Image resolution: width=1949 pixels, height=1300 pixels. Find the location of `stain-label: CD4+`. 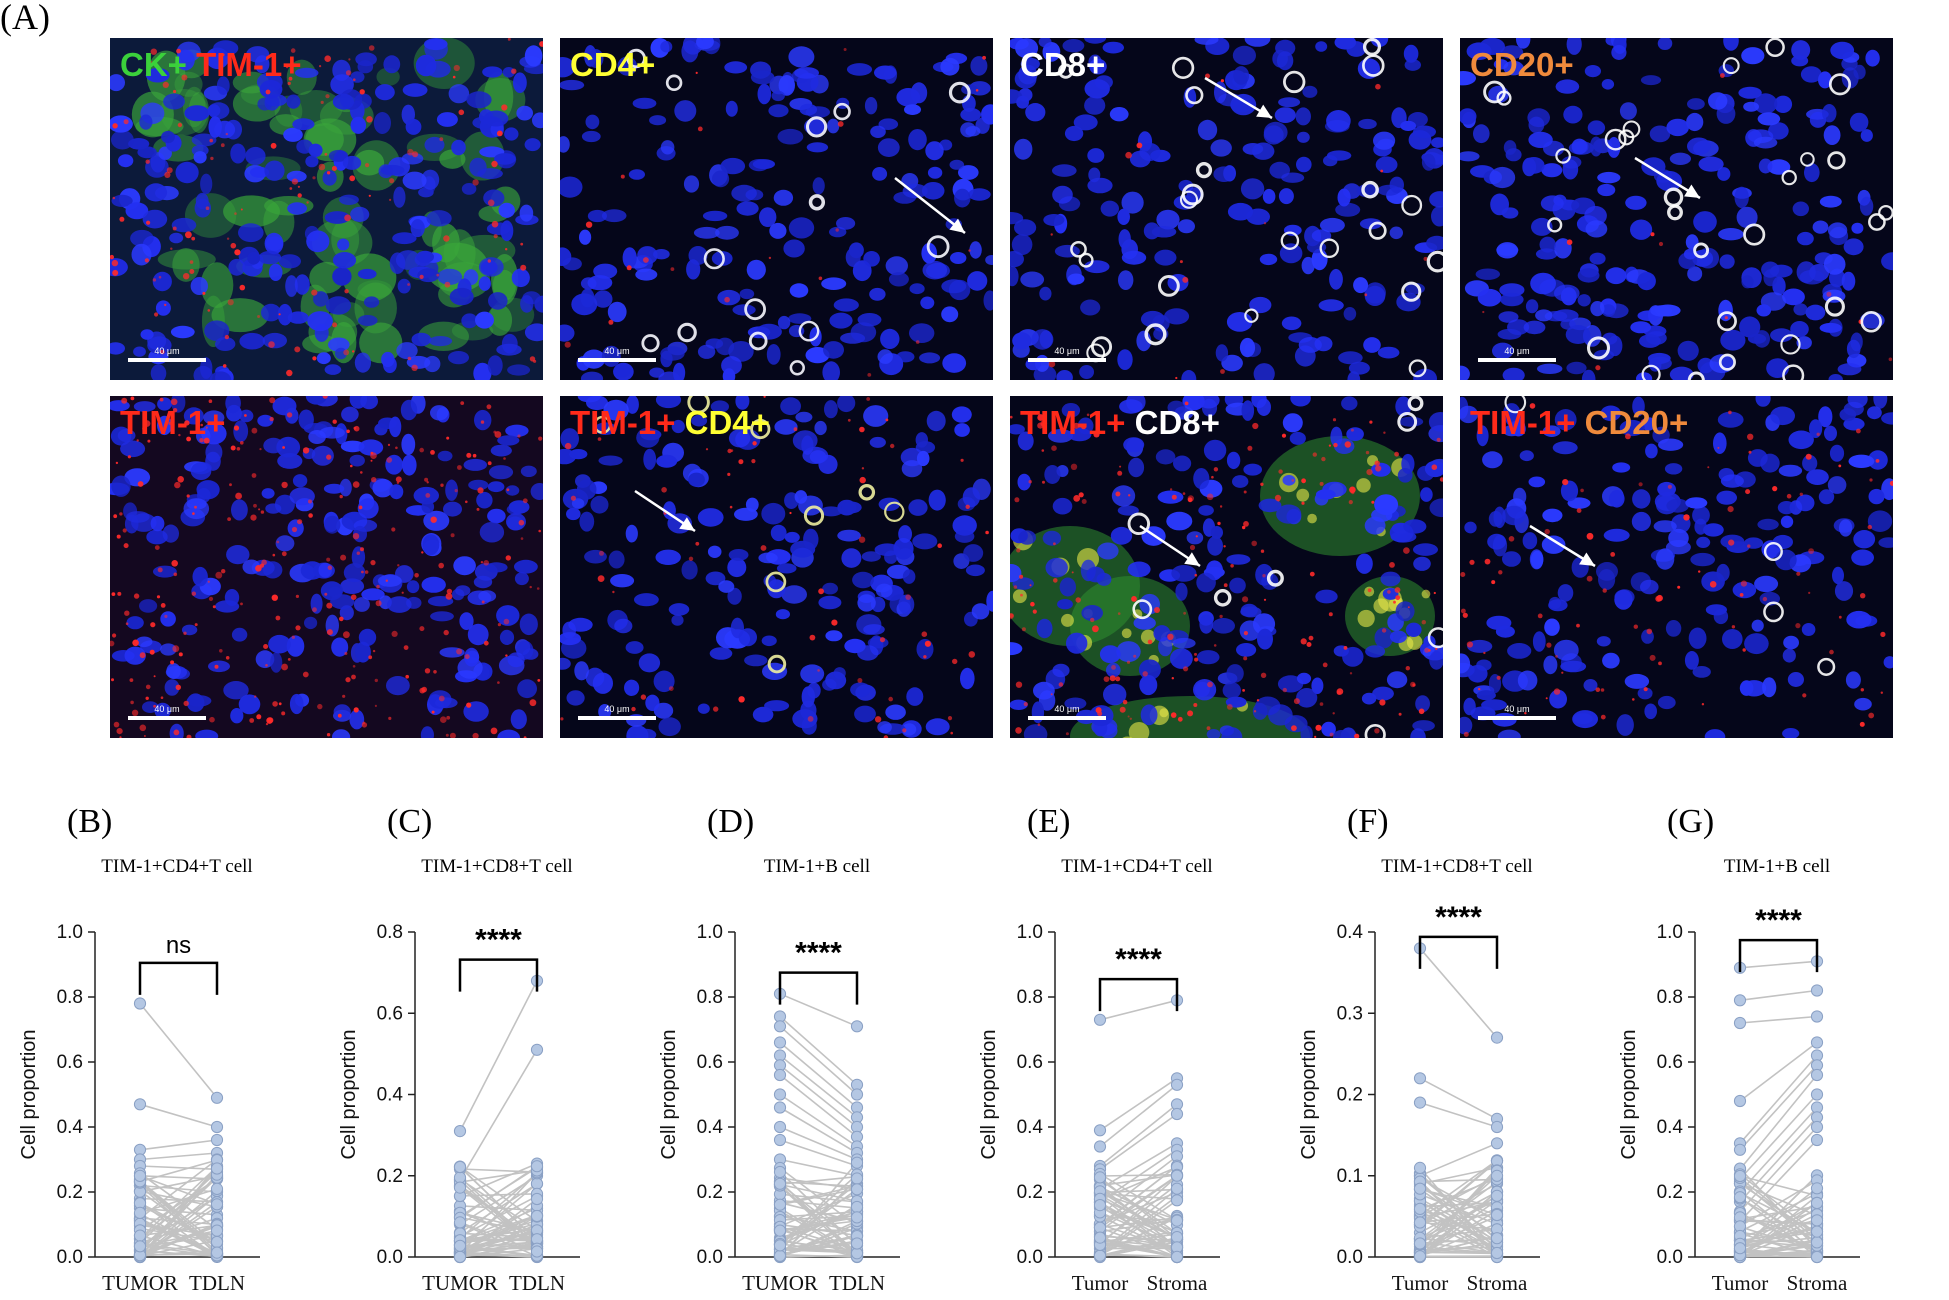

stain-label: CD4+ is located at coordinates (727, 422).